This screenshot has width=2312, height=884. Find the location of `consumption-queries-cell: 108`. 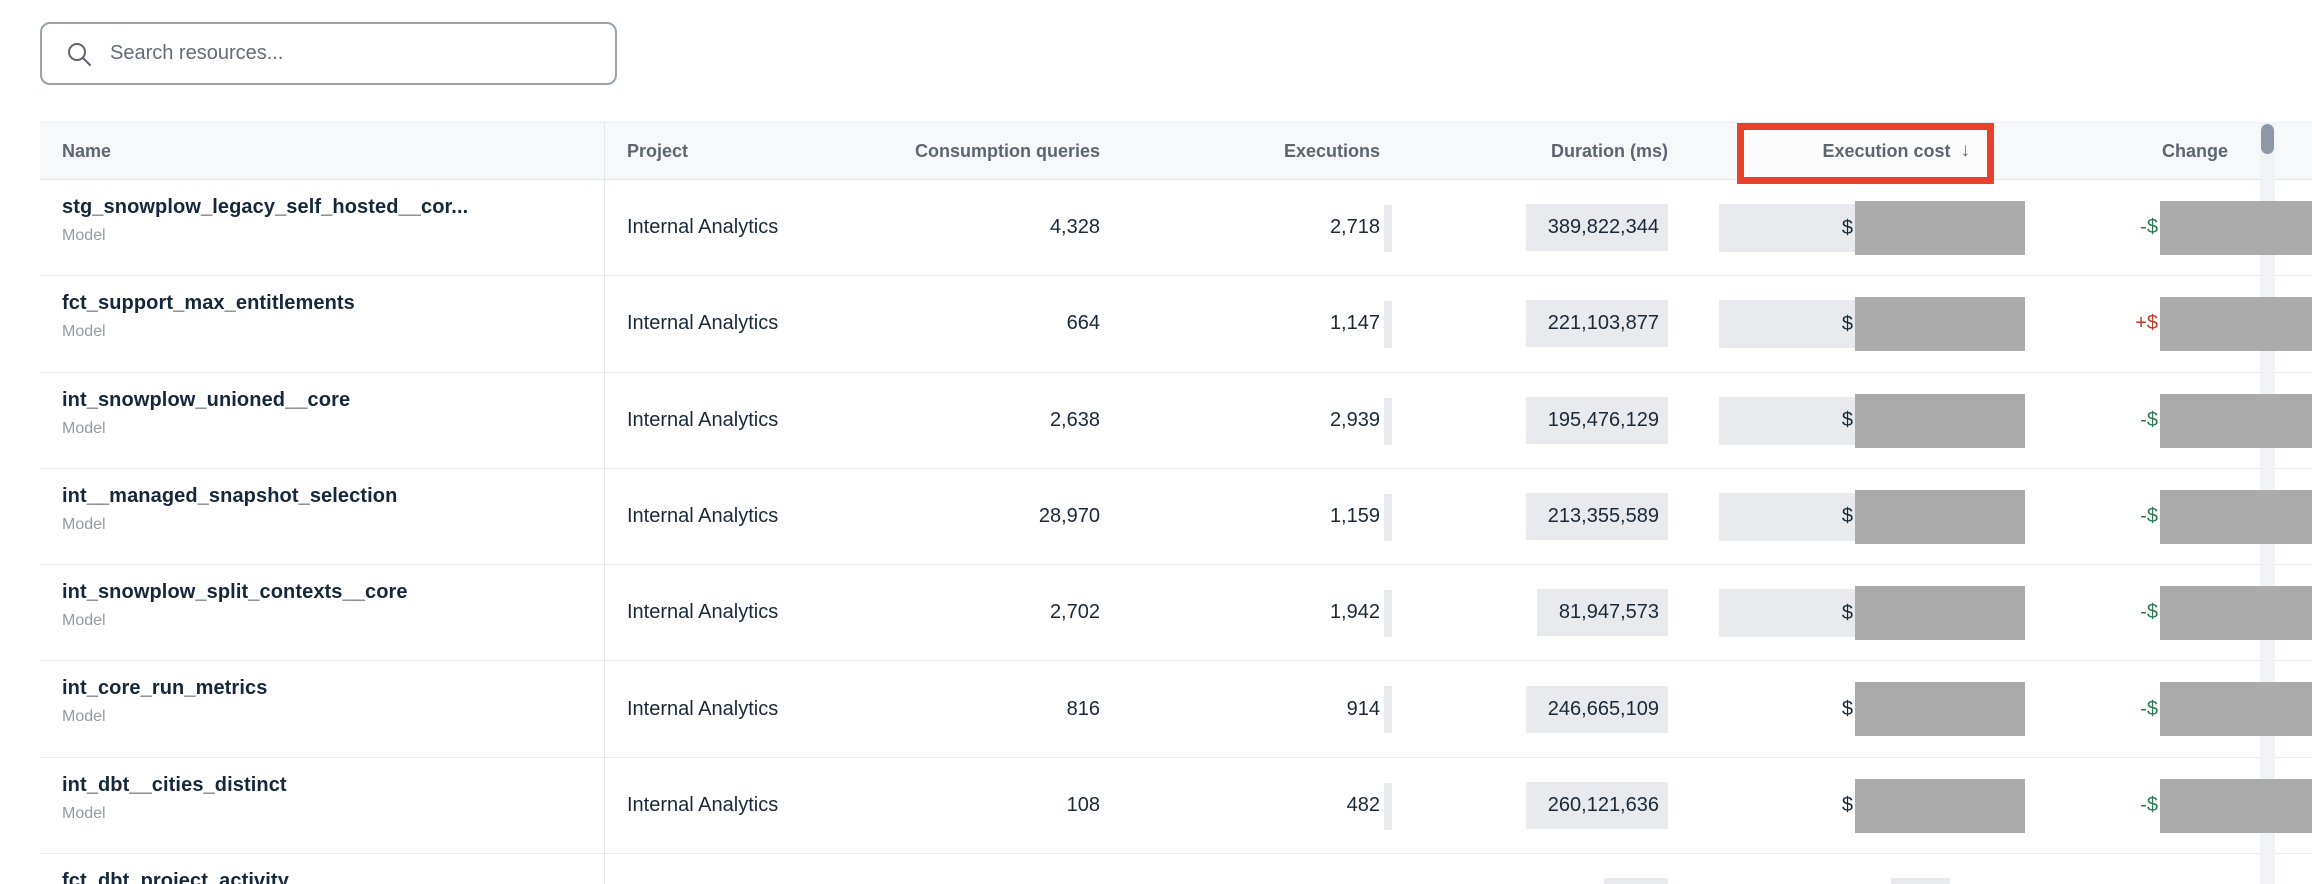

consumption-queries-cell: 108 is located at coordinates (1083, 804).